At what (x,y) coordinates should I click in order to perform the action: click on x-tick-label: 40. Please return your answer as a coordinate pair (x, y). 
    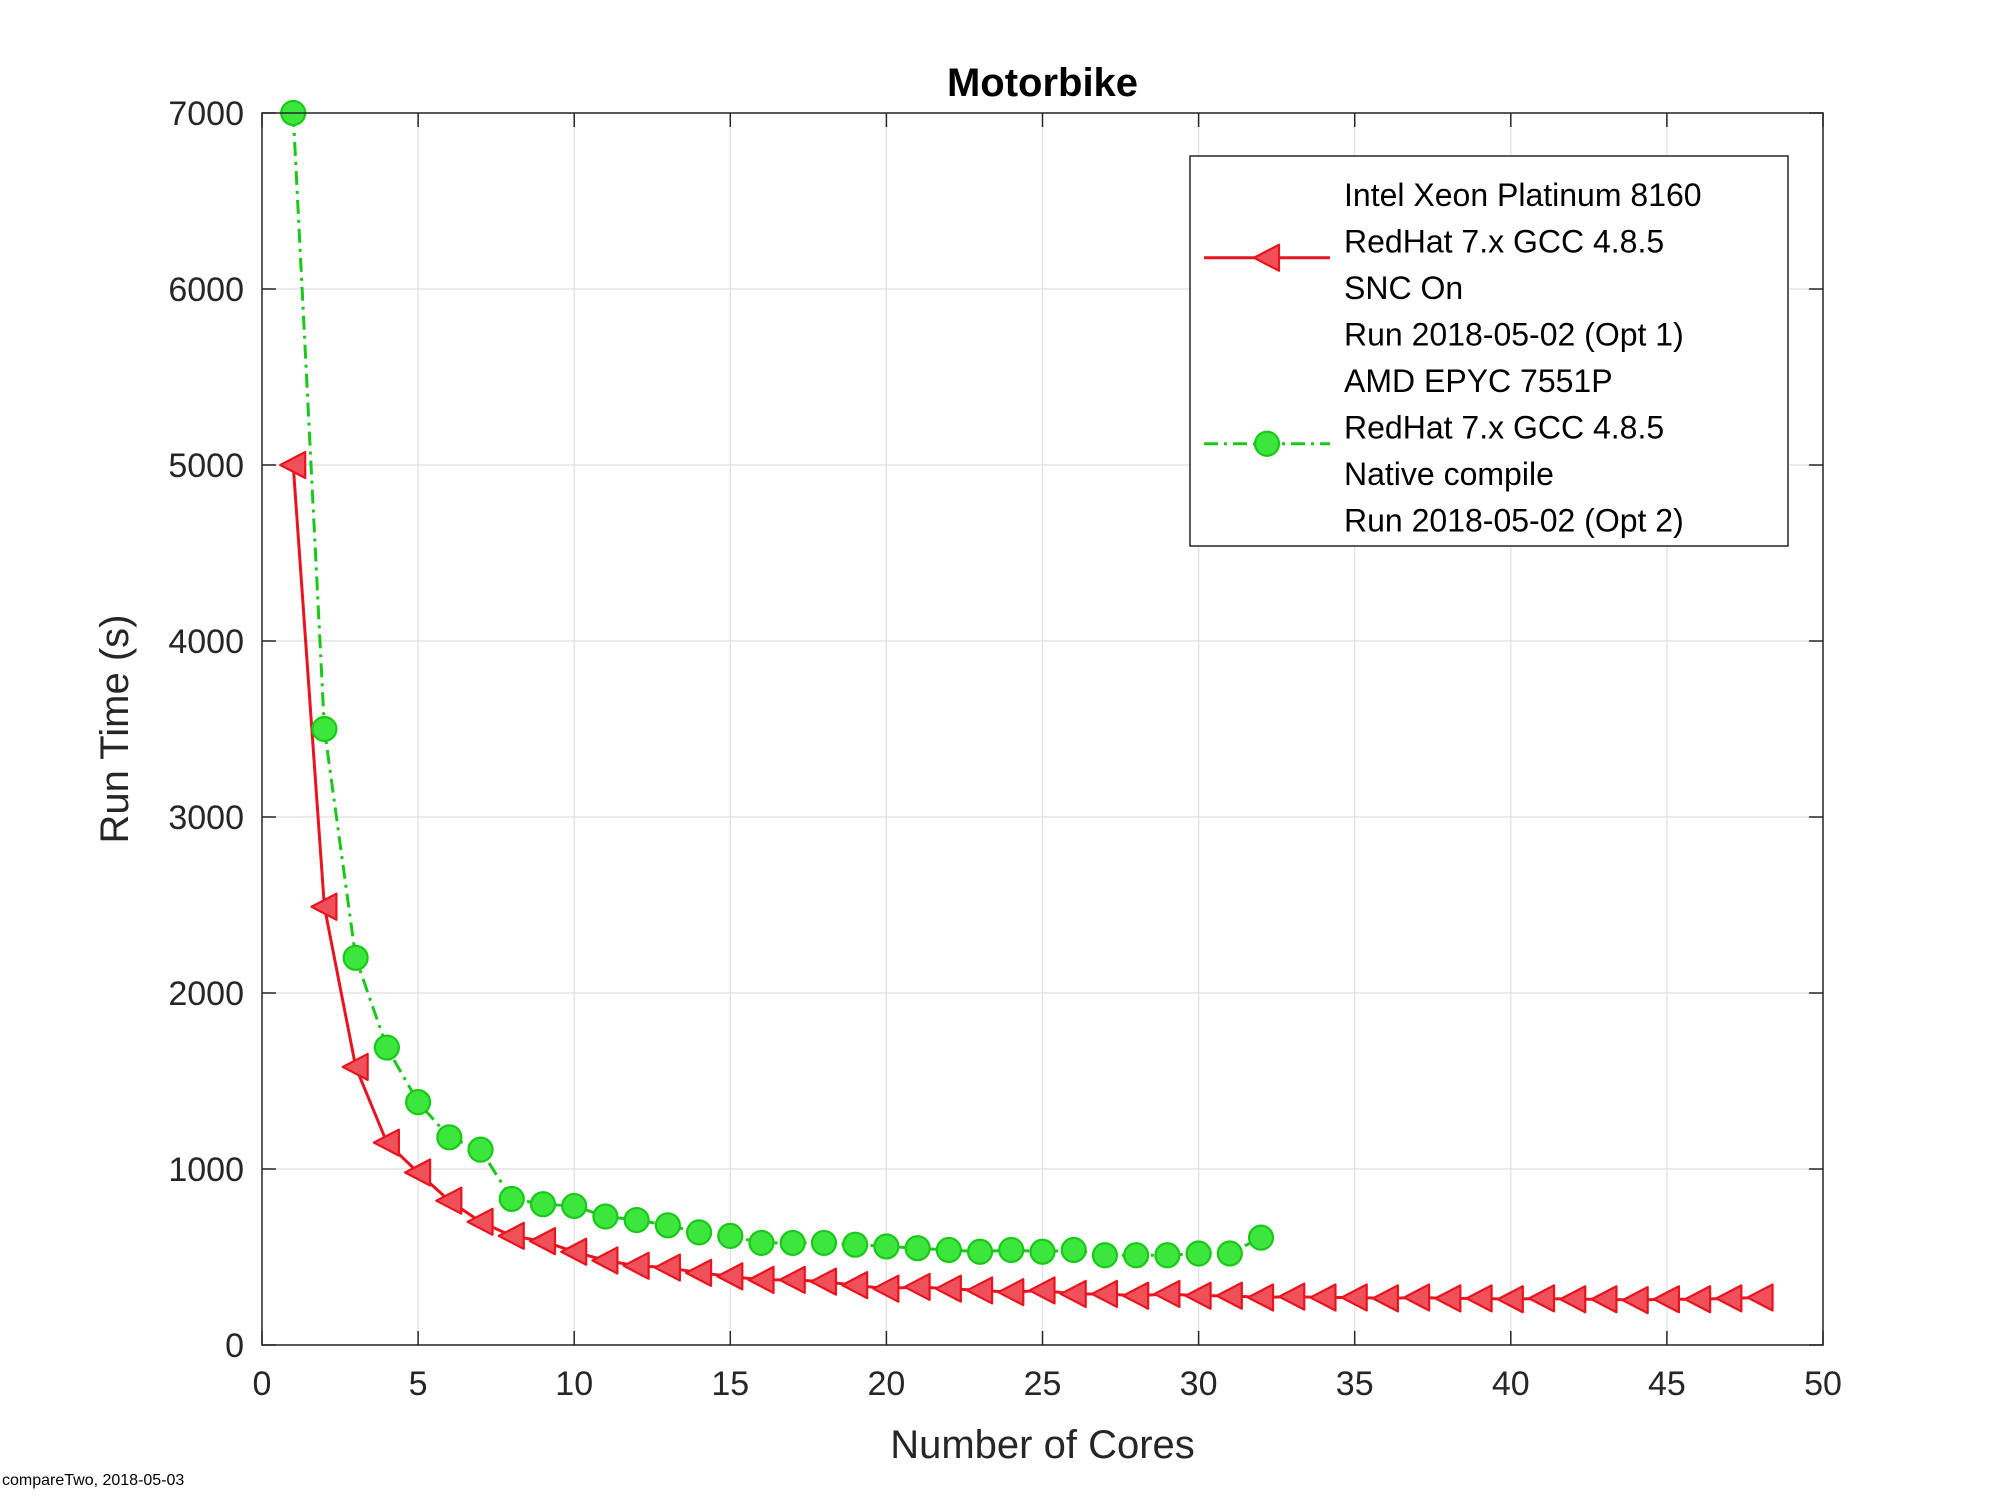
    Looking at the image, I should click on (1511, 1384).